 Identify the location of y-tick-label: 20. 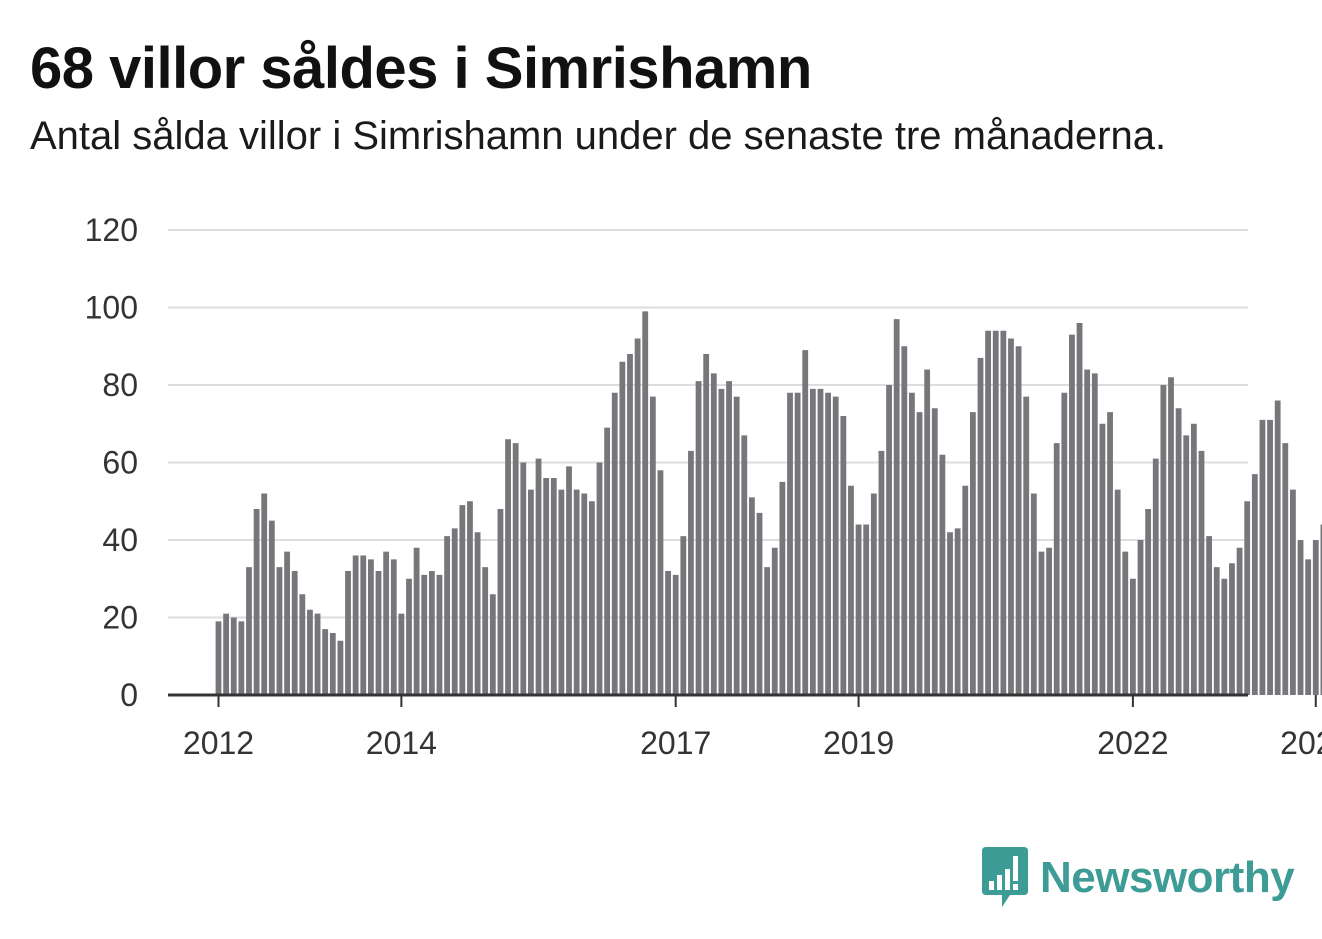
(120, 618).